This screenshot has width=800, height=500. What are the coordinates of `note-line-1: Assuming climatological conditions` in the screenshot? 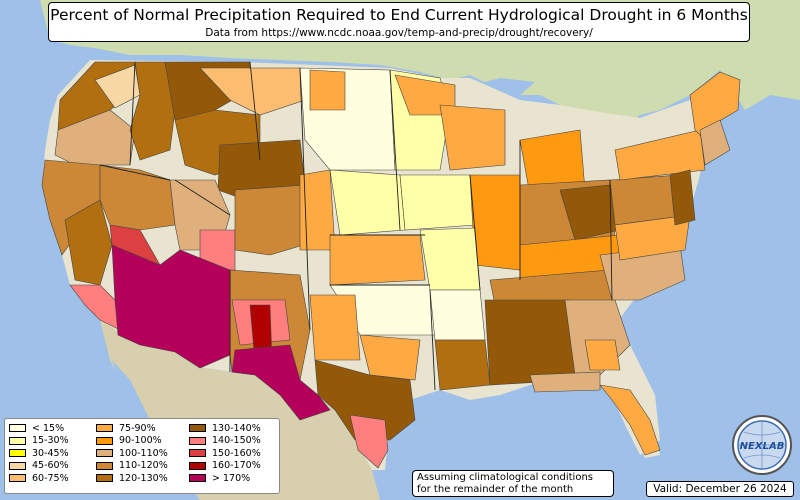 It's located at (505, 477).